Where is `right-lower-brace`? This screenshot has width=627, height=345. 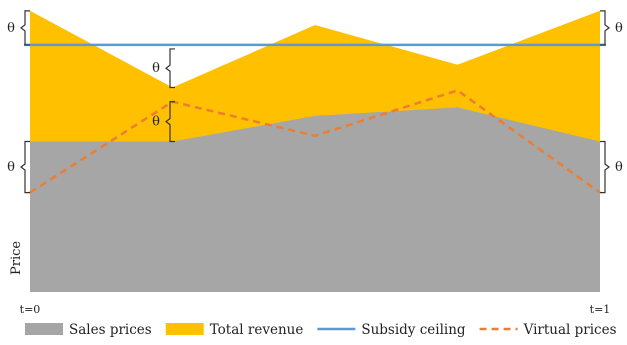
right-lower-brace is located at coordinates (605, 167).